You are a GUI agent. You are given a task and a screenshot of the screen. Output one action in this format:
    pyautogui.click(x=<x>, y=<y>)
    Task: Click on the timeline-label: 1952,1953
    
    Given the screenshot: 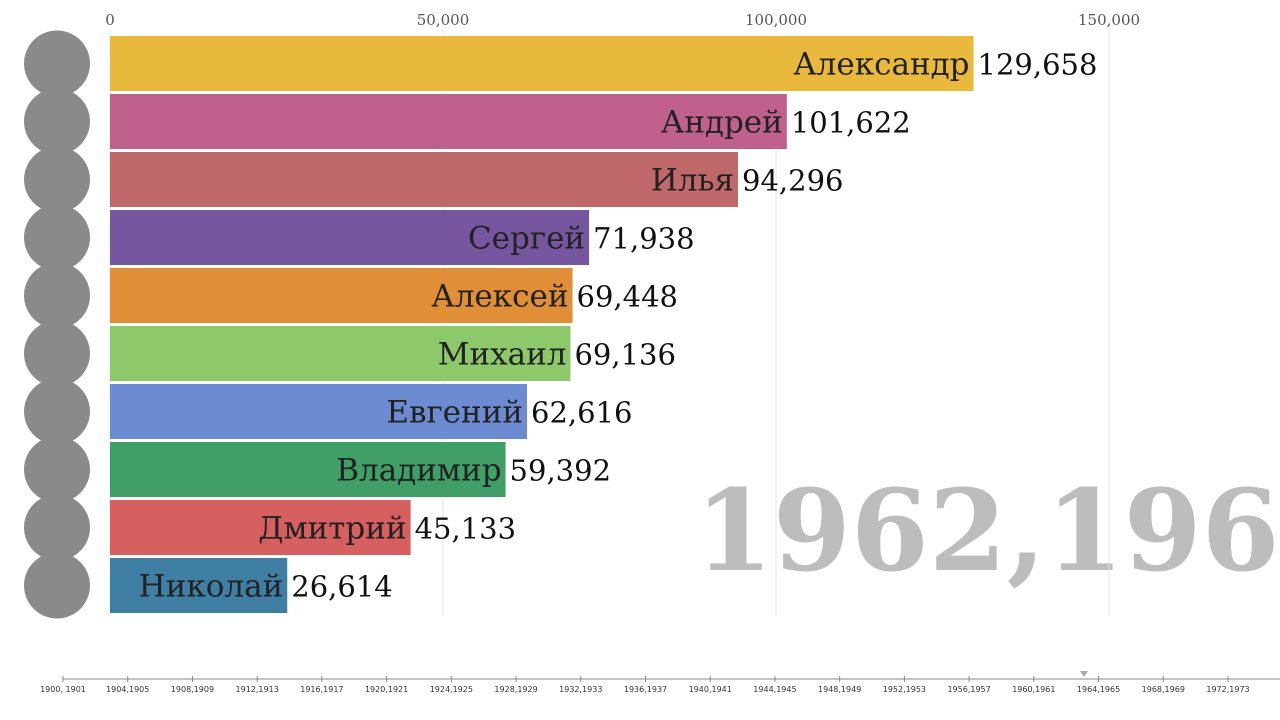 What is the action you would take?
    pyautogui.click(x=904, y=689)
    